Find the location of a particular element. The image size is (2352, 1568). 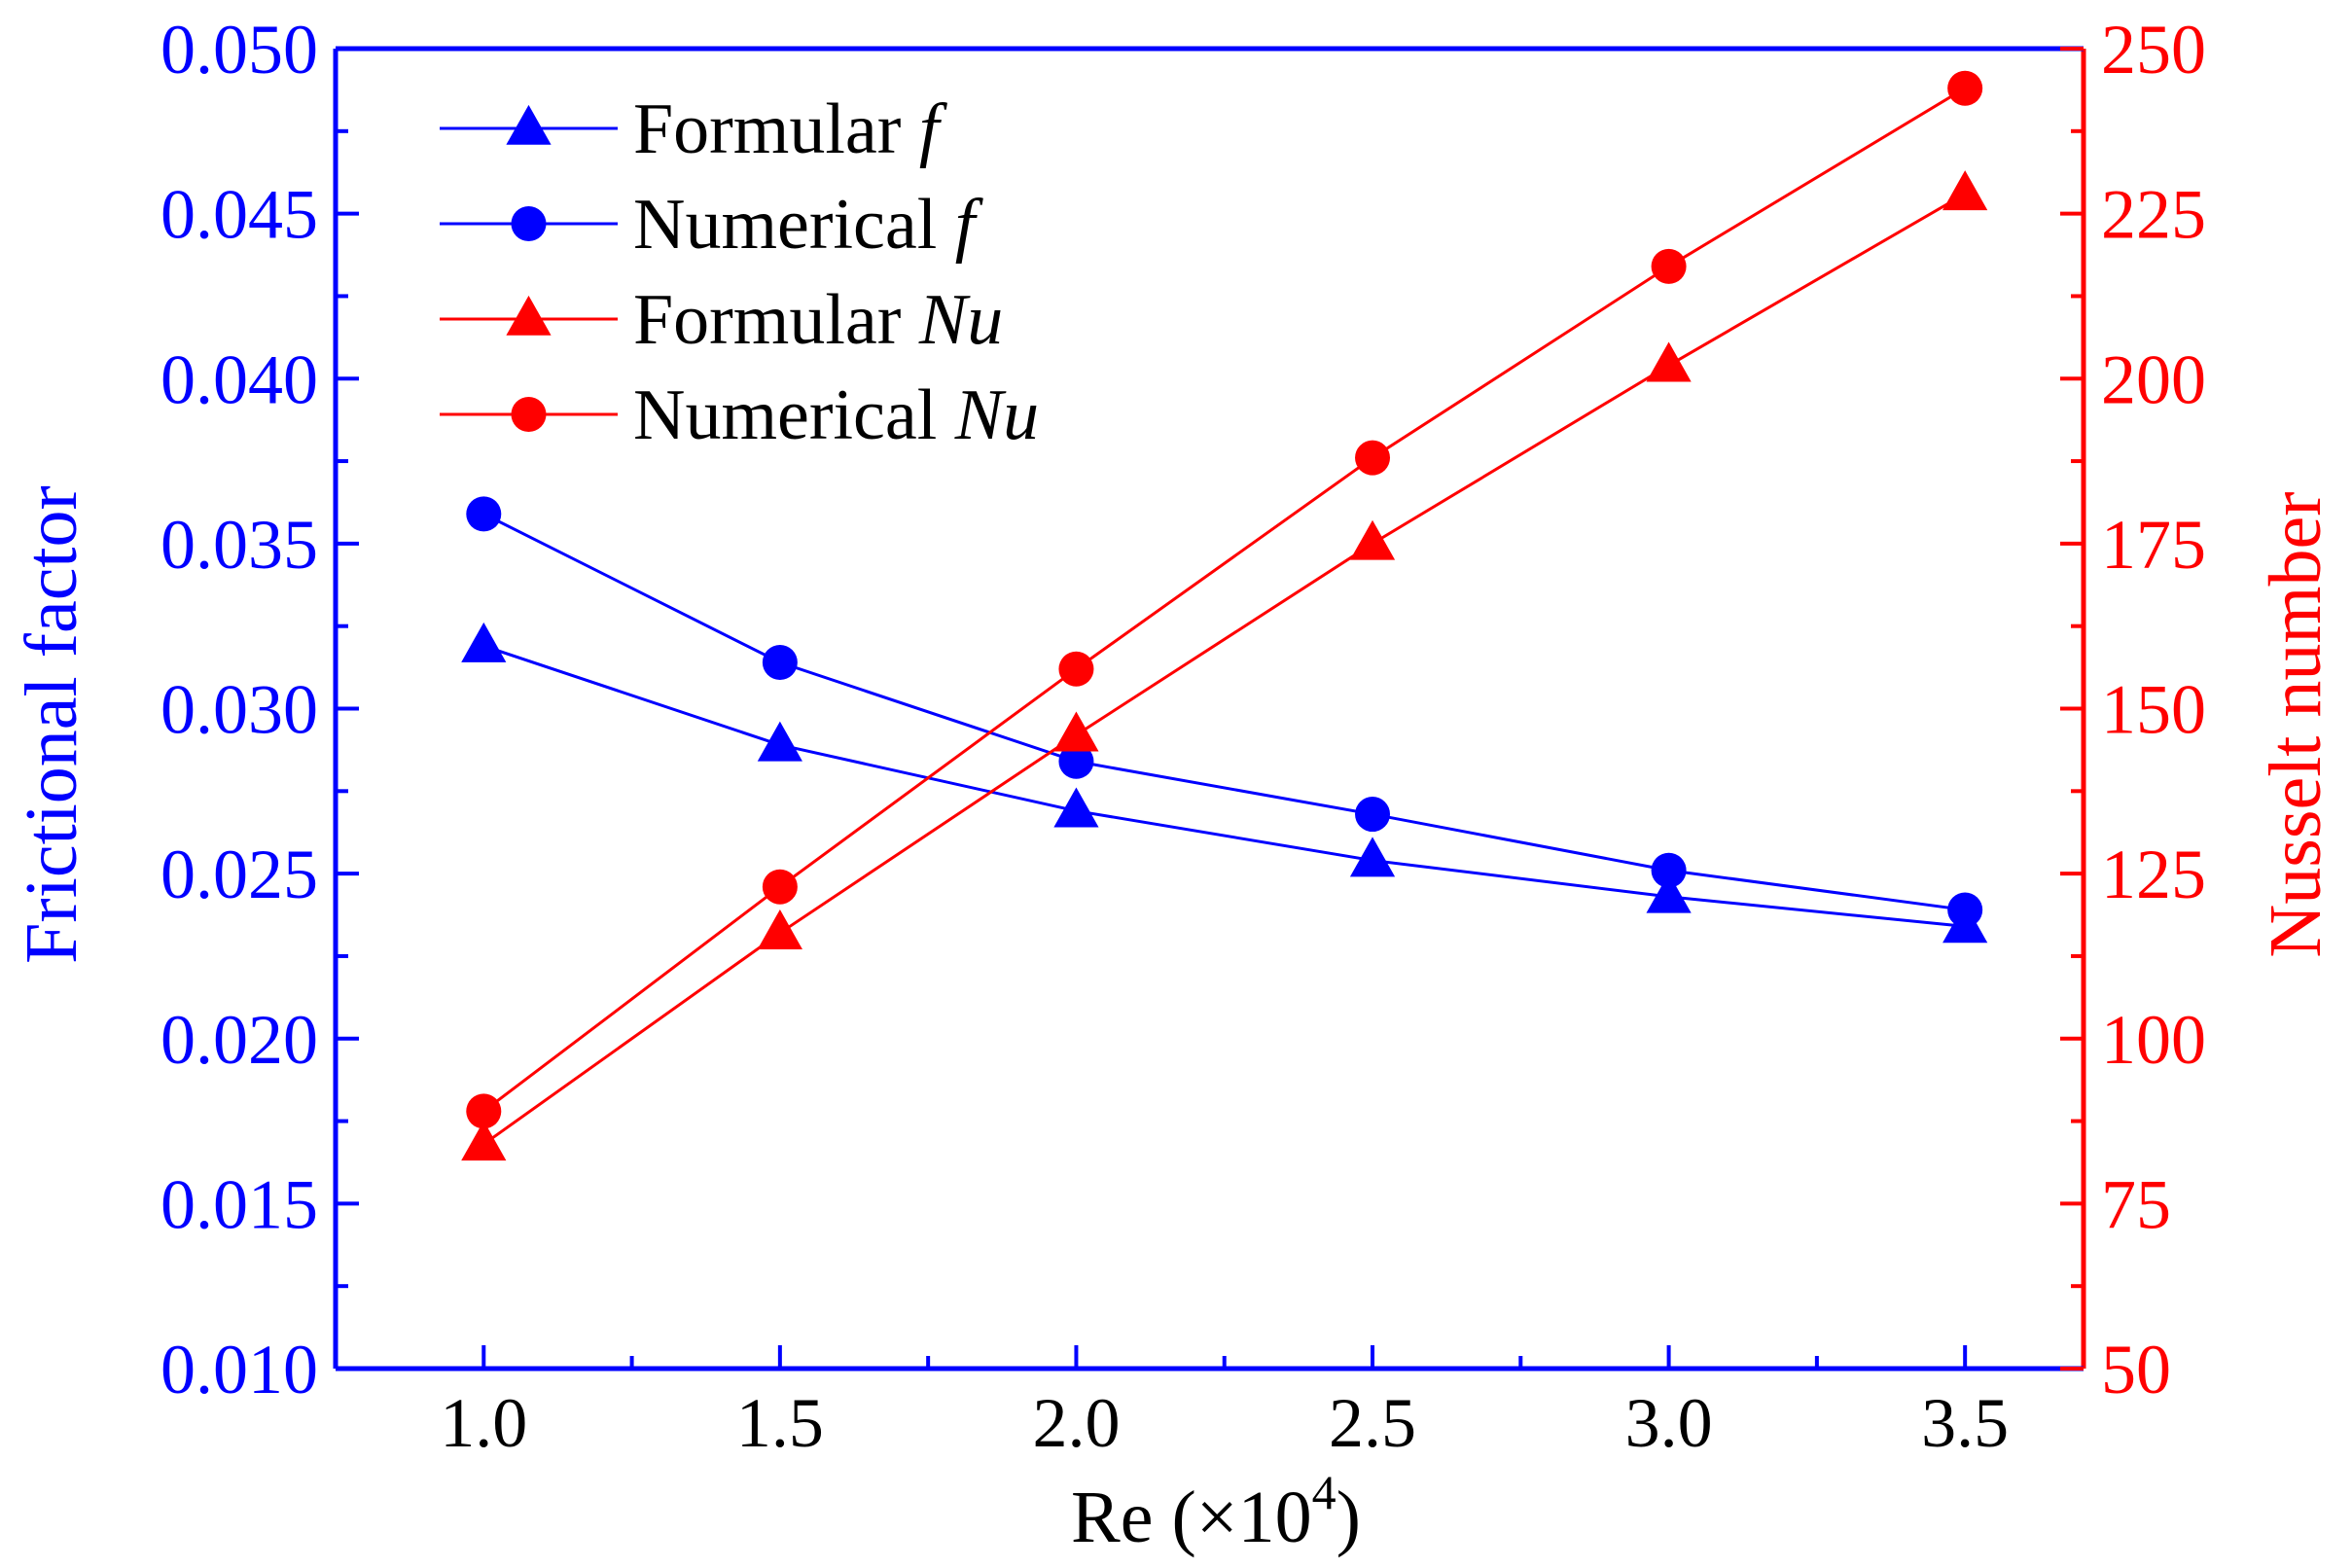

legend-label: Numerical f is located at coordinates (808, 225).